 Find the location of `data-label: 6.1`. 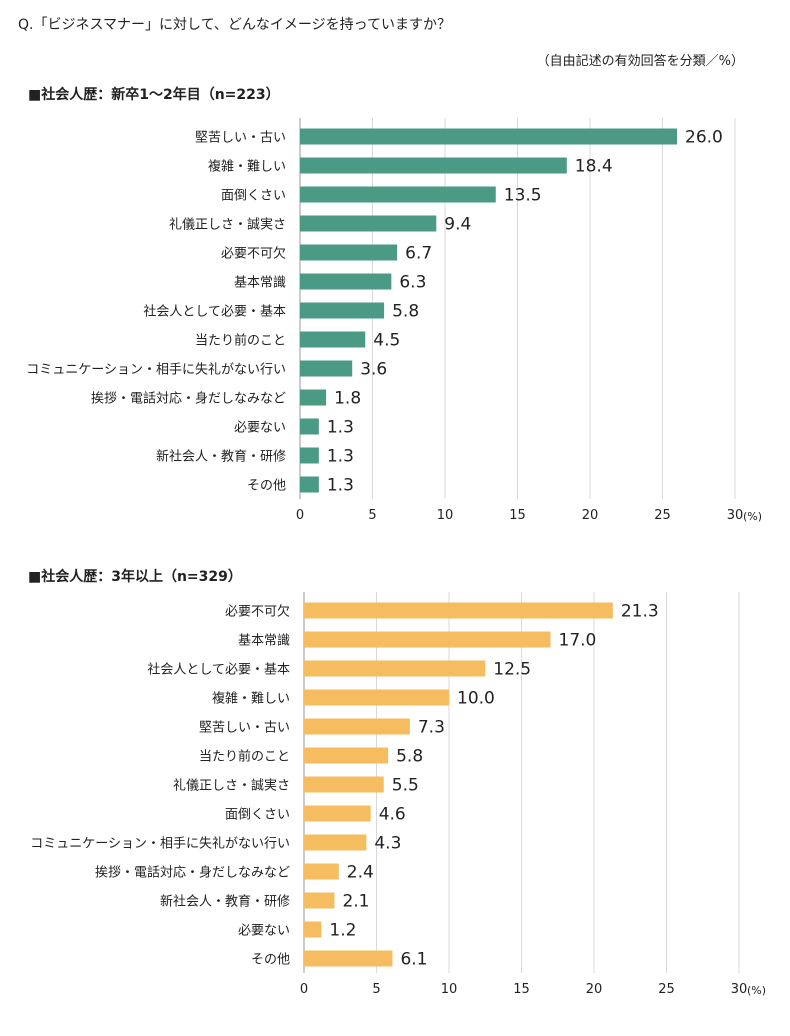

data-label: 6.1 is located at coordinates (413, 960).